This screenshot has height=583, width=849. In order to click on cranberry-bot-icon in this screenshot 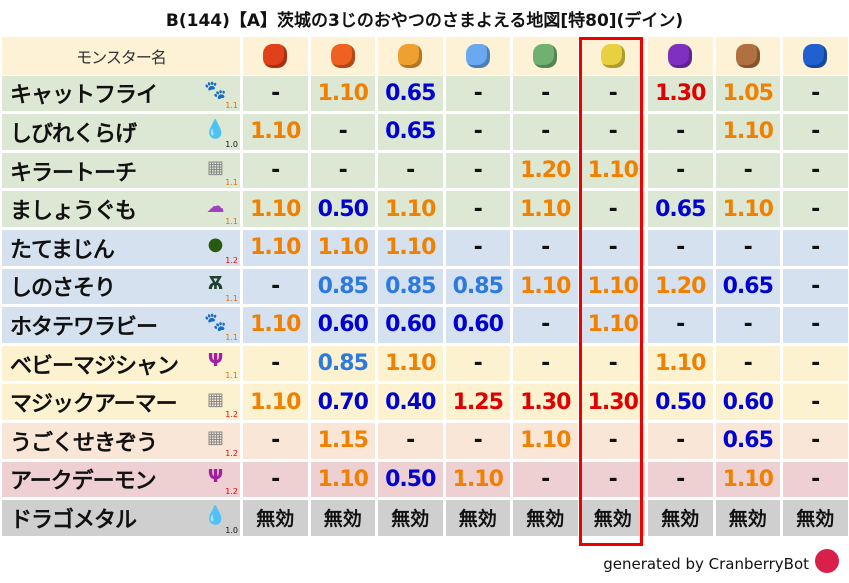, I will do `click(827, 561)`.